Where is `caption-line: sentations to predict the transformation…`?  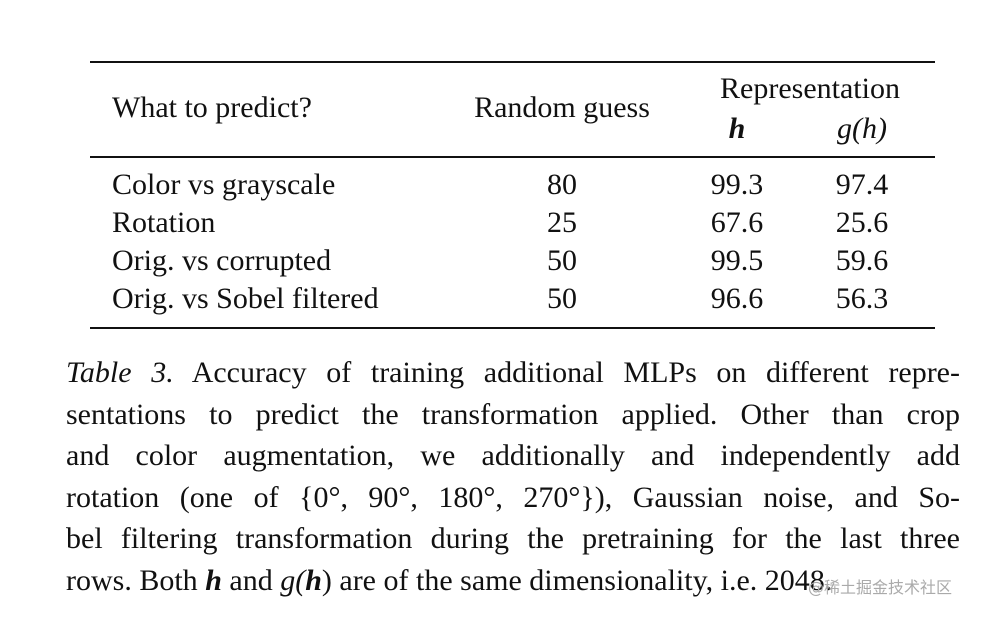 caption-line: sentations to predict the transformation… is located at coordinates (513, 414).